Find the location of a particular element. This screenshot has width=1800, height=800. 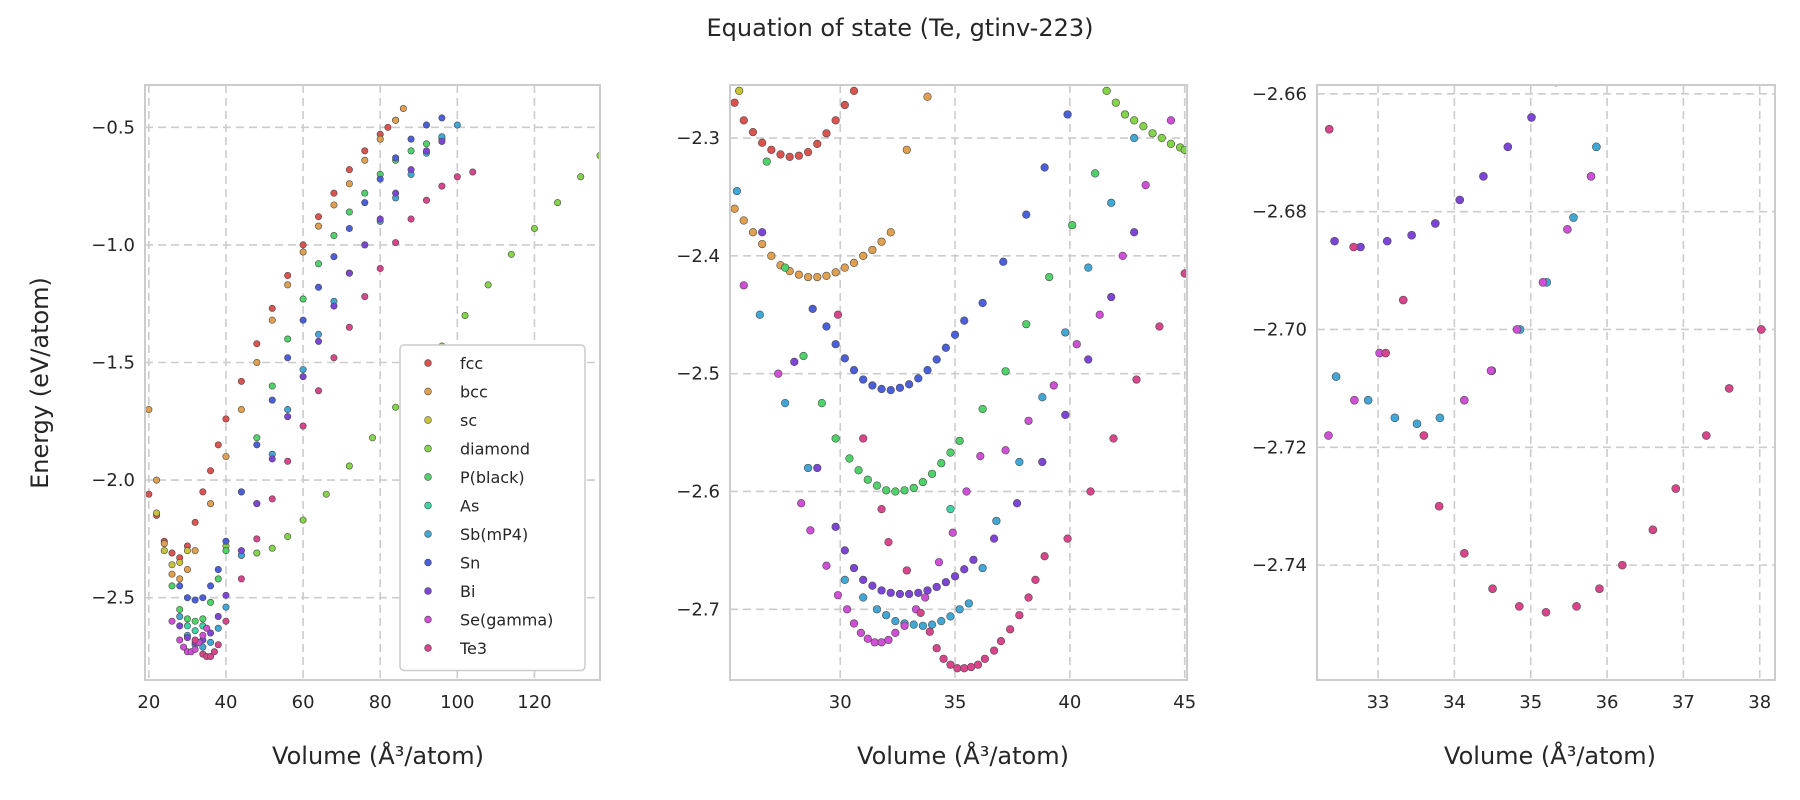

x-tick-label: 35 is located at coordinates (1530, 702).